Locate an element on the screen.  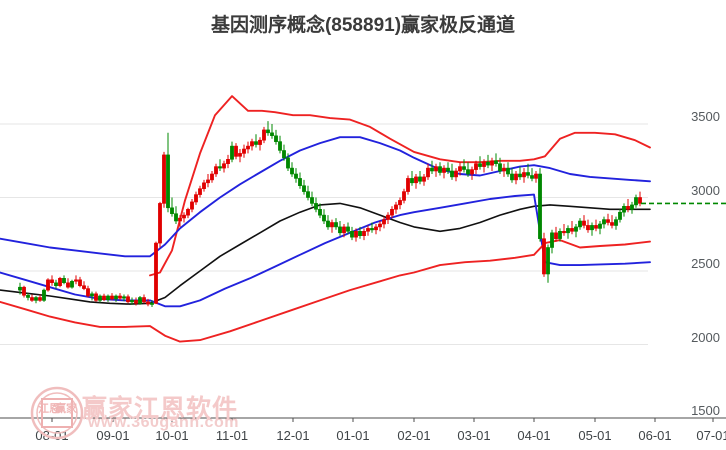
x-axis-tick-label: 01-01 is located at coordinates (353, 435).